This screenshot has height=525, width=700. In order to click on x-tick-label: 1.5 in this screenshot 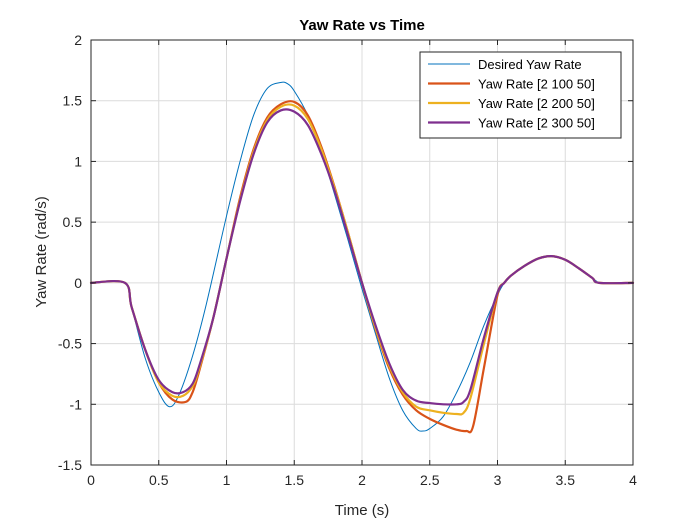, I will do `click(295, 480)`.